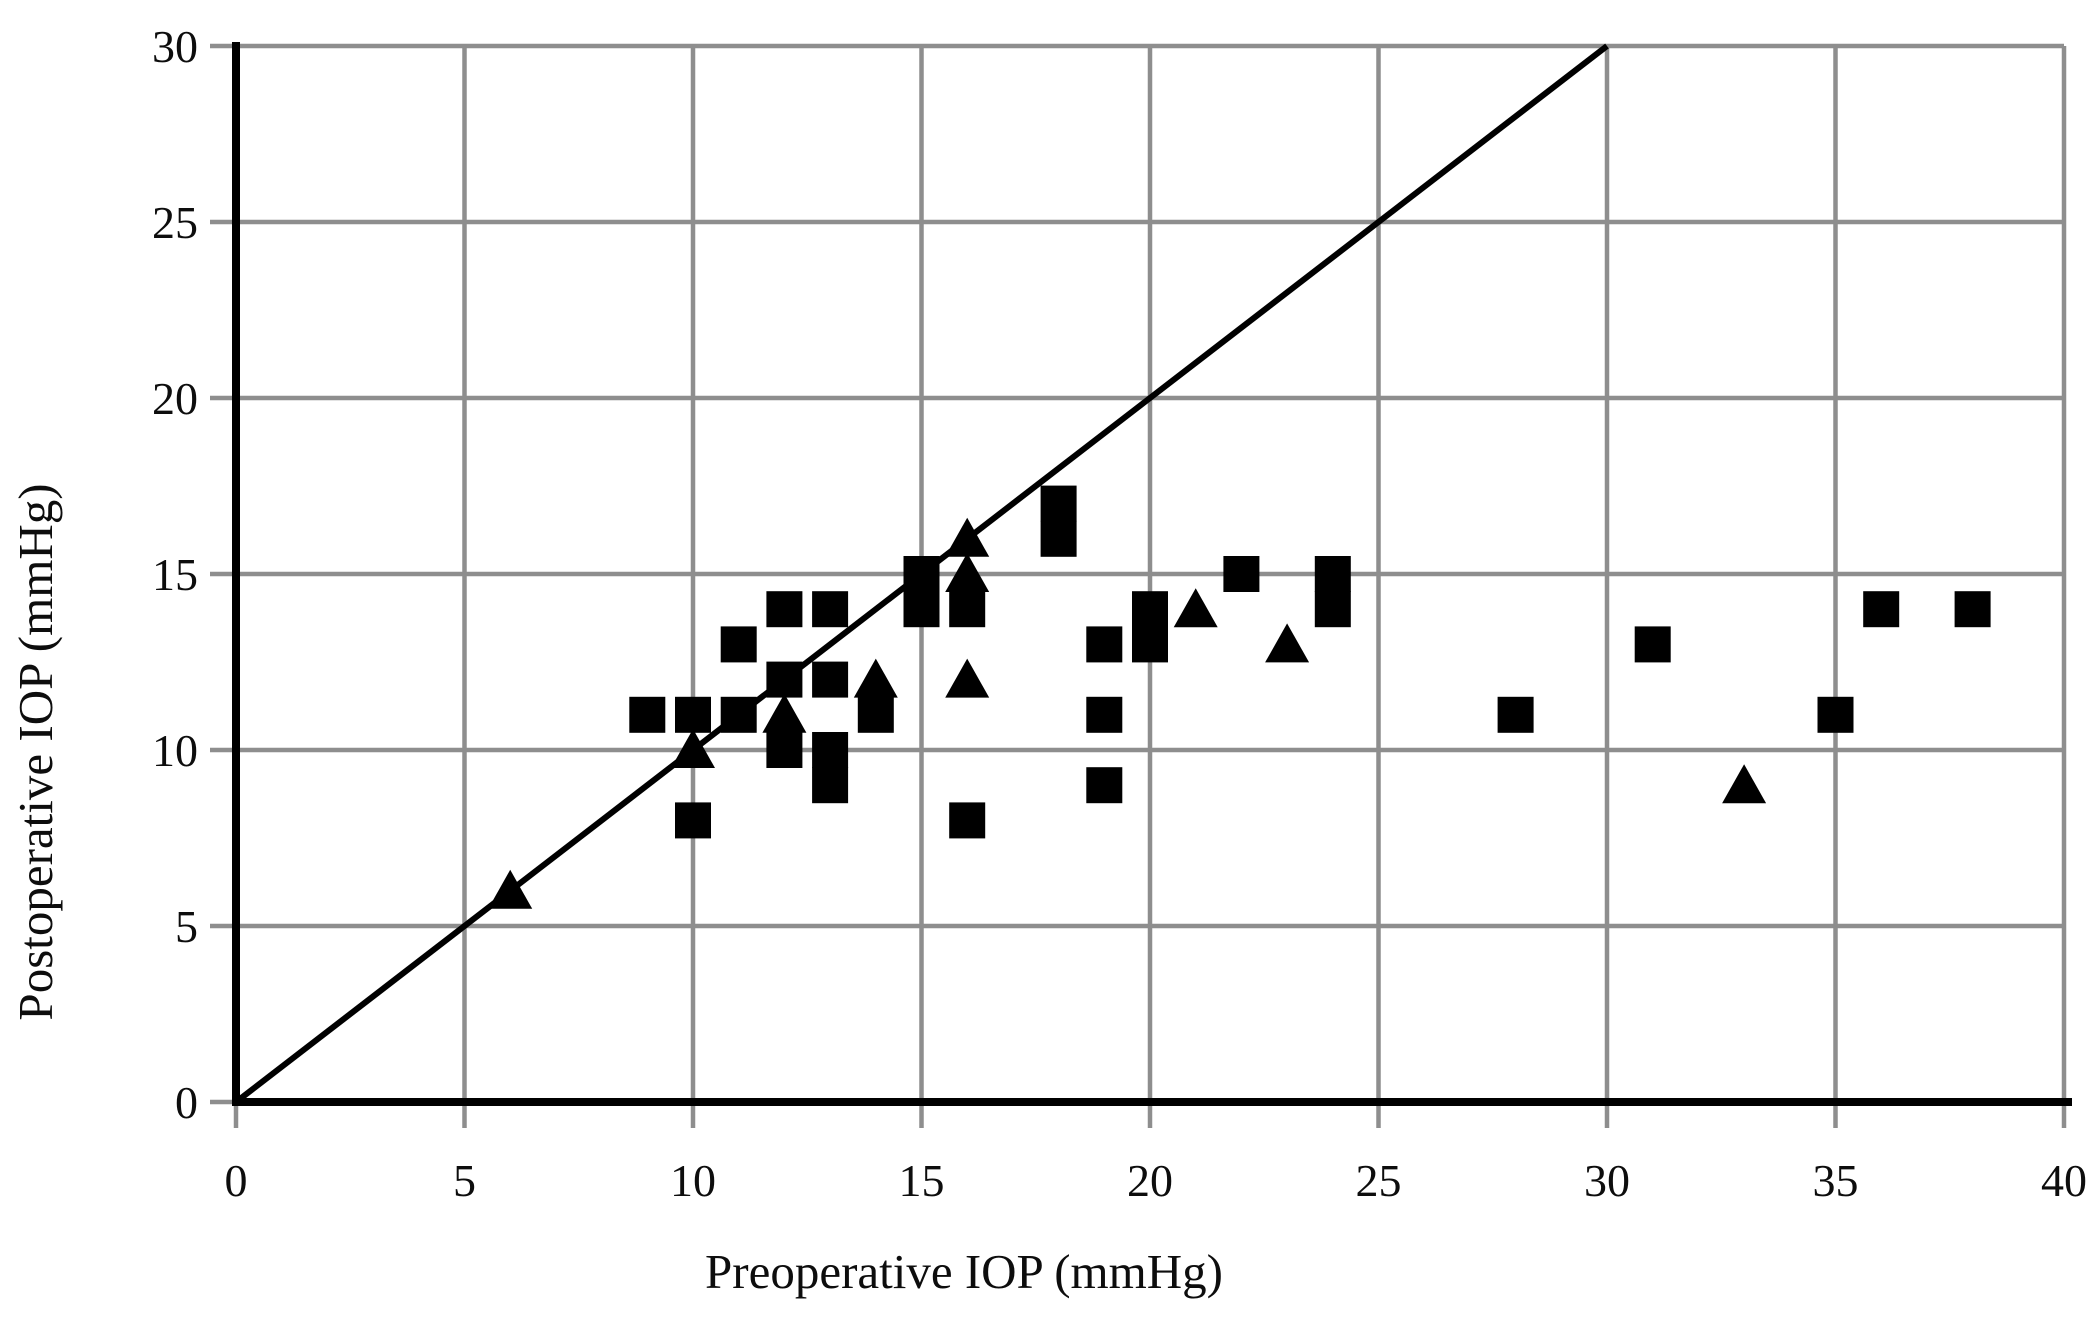 The height and width of the screenshot is (1320, 2088). Describe the element at coordinates (175, 46) in the screenshot. I see `y-tick-label-30: 30` at that location.